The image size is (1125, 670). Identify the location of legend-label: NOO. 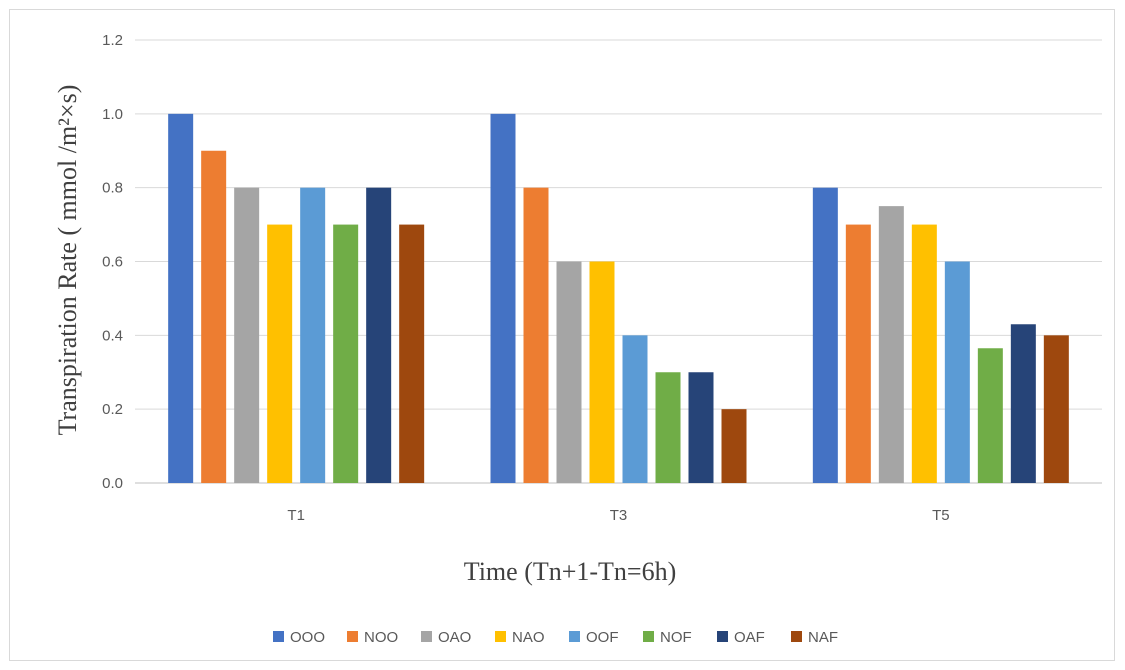
(381, 637).